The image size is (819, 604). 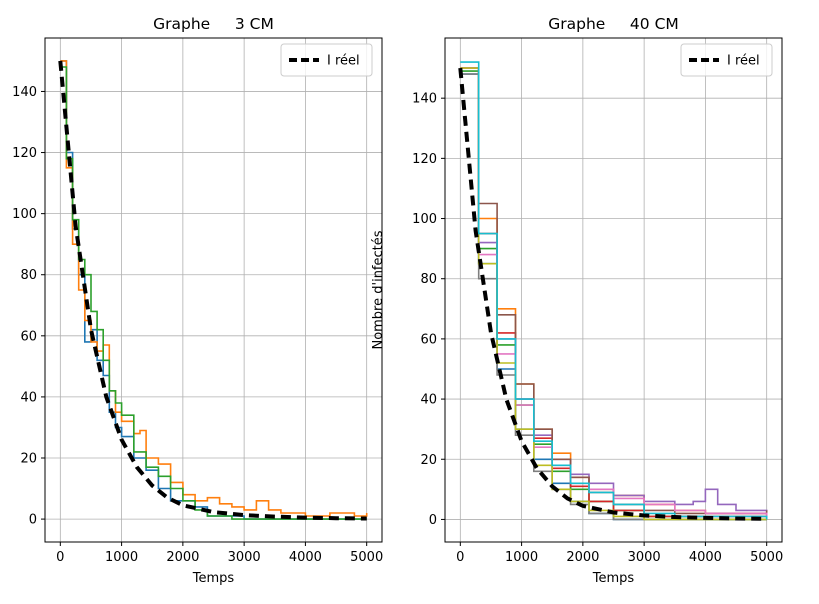 What do you see at coordinates (213, 24) in the screenshot?
I see `chart-title: Graphe 3 CM` at bounding box center [213, 24].